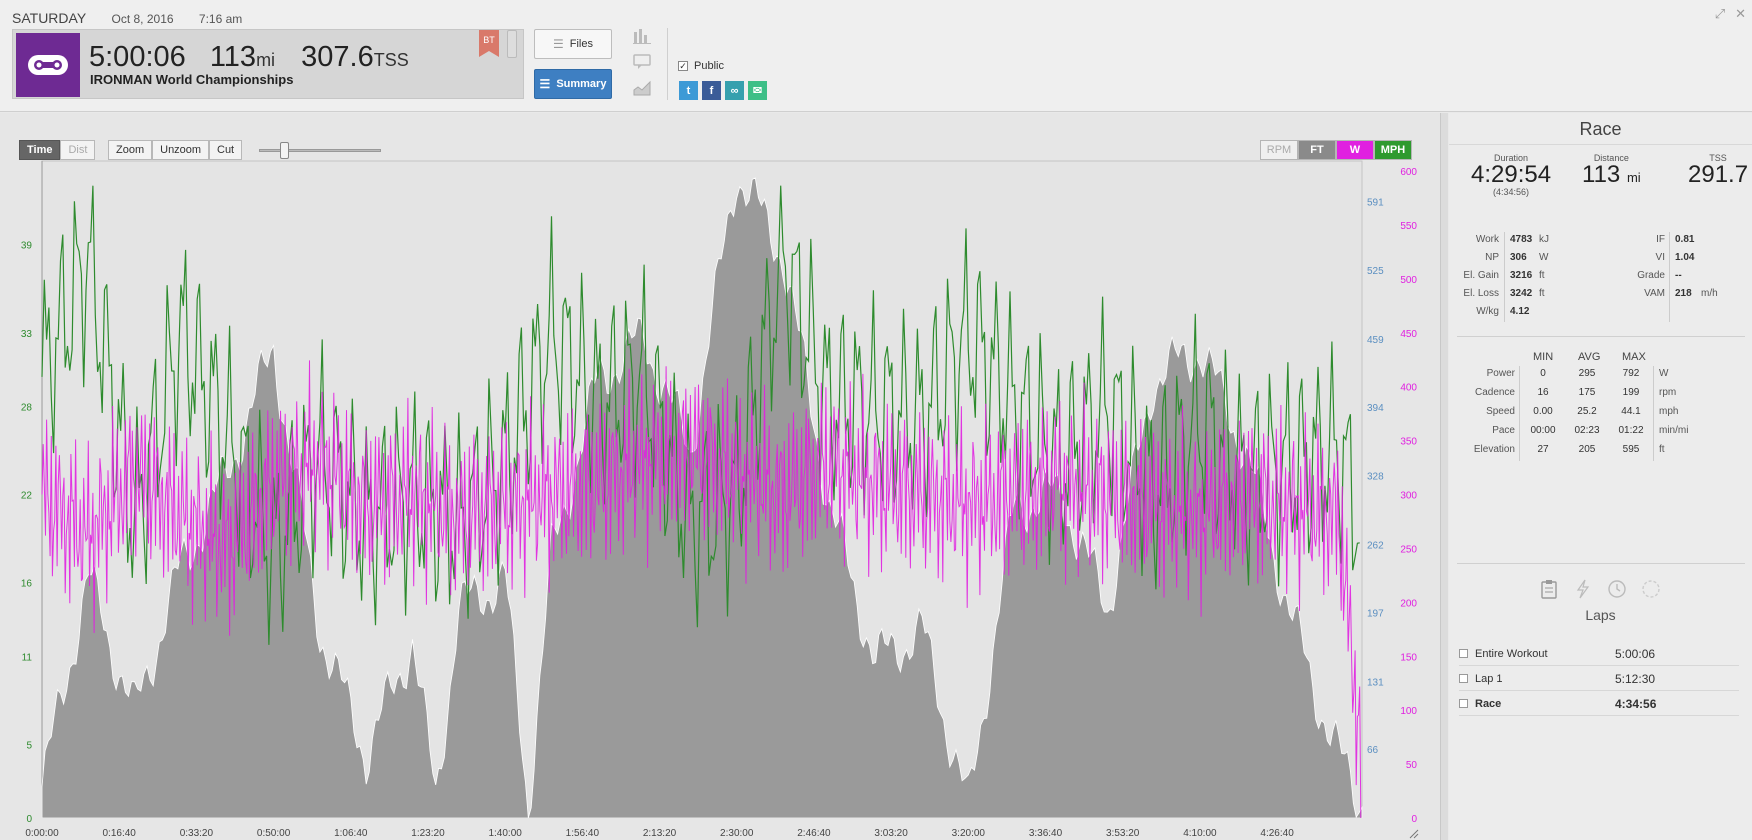  I want to click on stats-label: Elevation, so click(1494, 449).